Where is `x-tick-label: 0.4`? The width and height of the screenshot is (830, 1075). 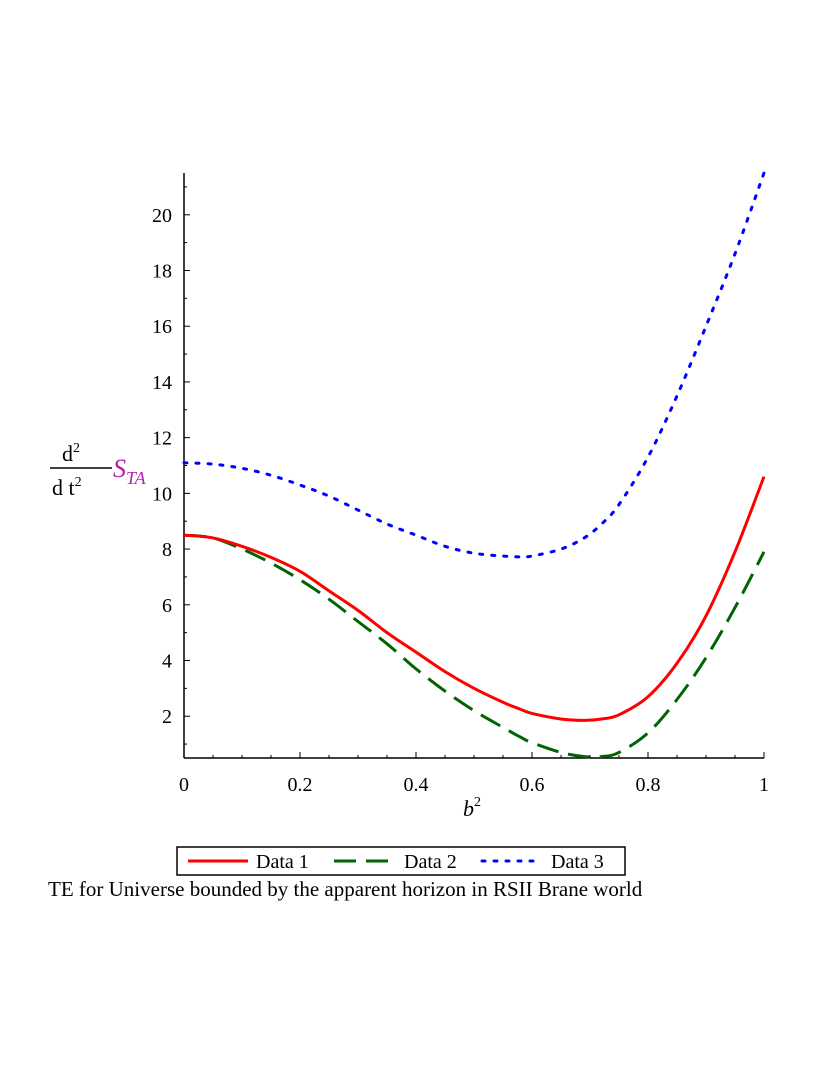 x-tick-label: 0.4 is located at coordinates (416, 785).